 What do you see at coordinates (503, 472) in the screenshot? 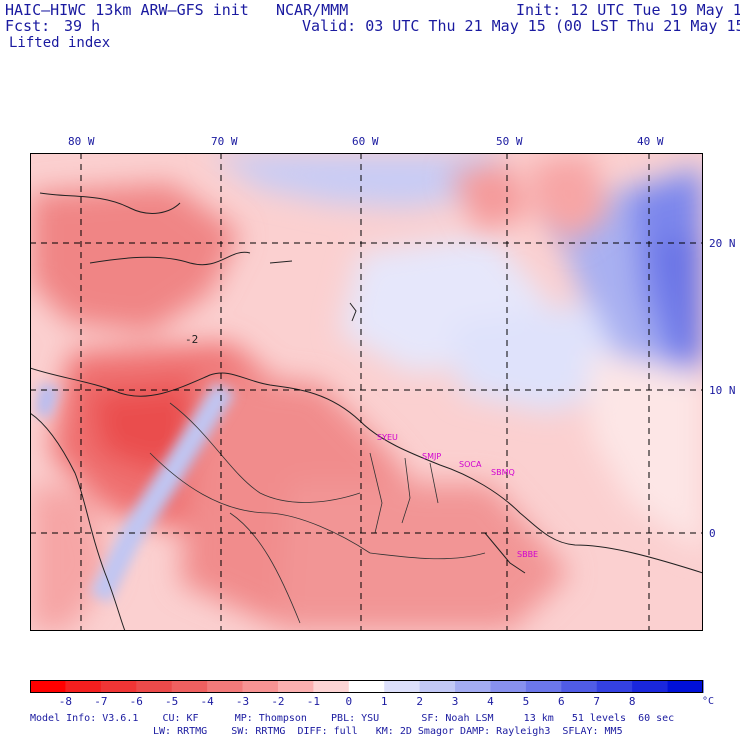
I see `station-sbmq: SBMQ` at bounding box center [503, 472].